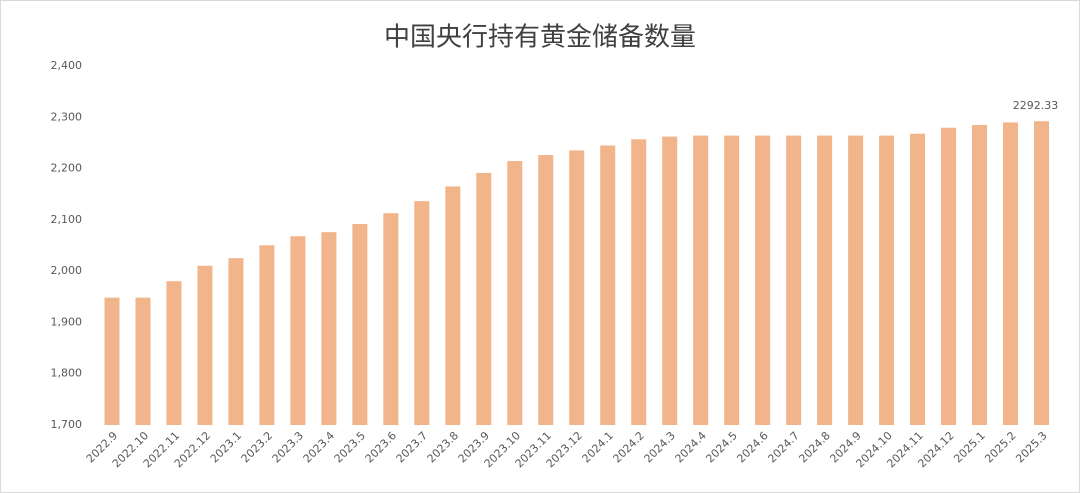 The height and width of the screenshot is (493, 1080). I want to click on y-tick-label: 1,900, so click(67, 321).